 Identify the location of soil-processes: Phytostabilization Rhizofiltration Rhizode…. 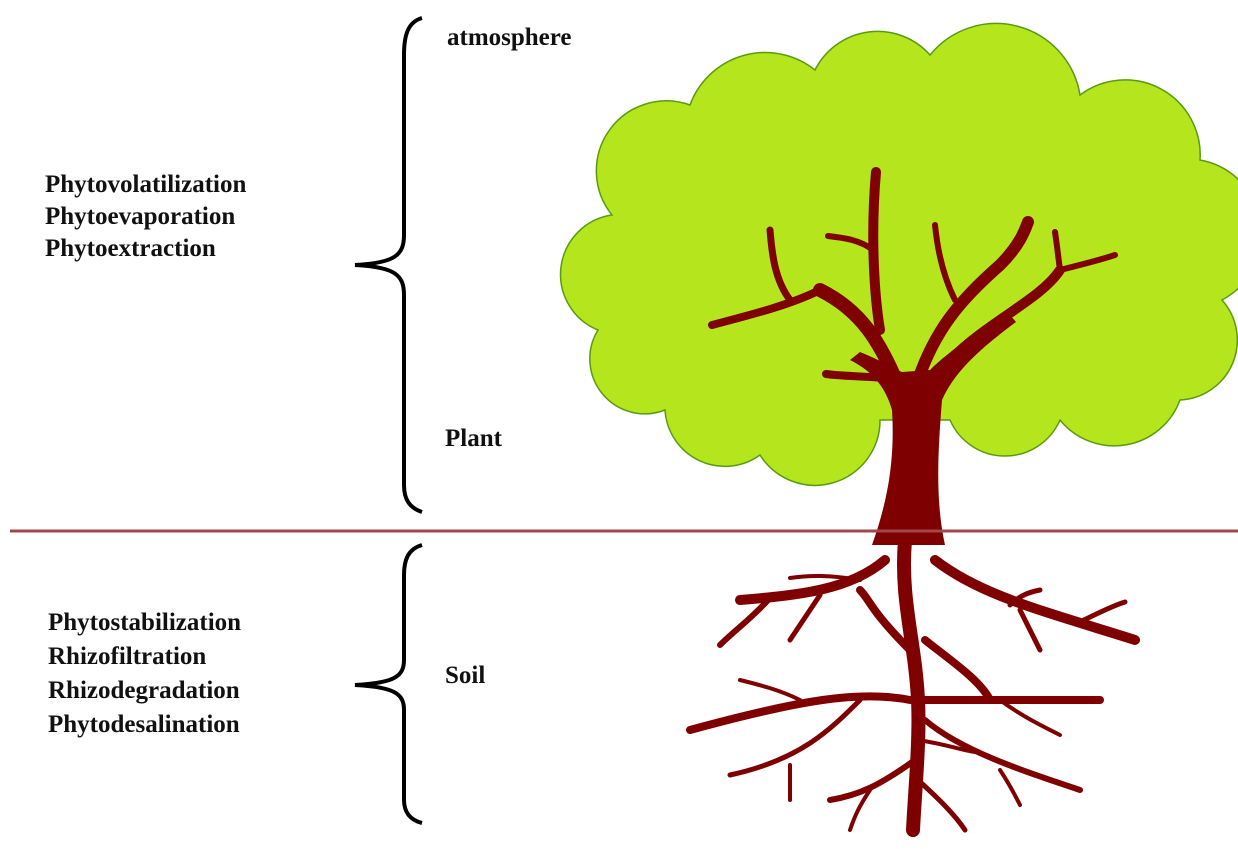
(144, 673).